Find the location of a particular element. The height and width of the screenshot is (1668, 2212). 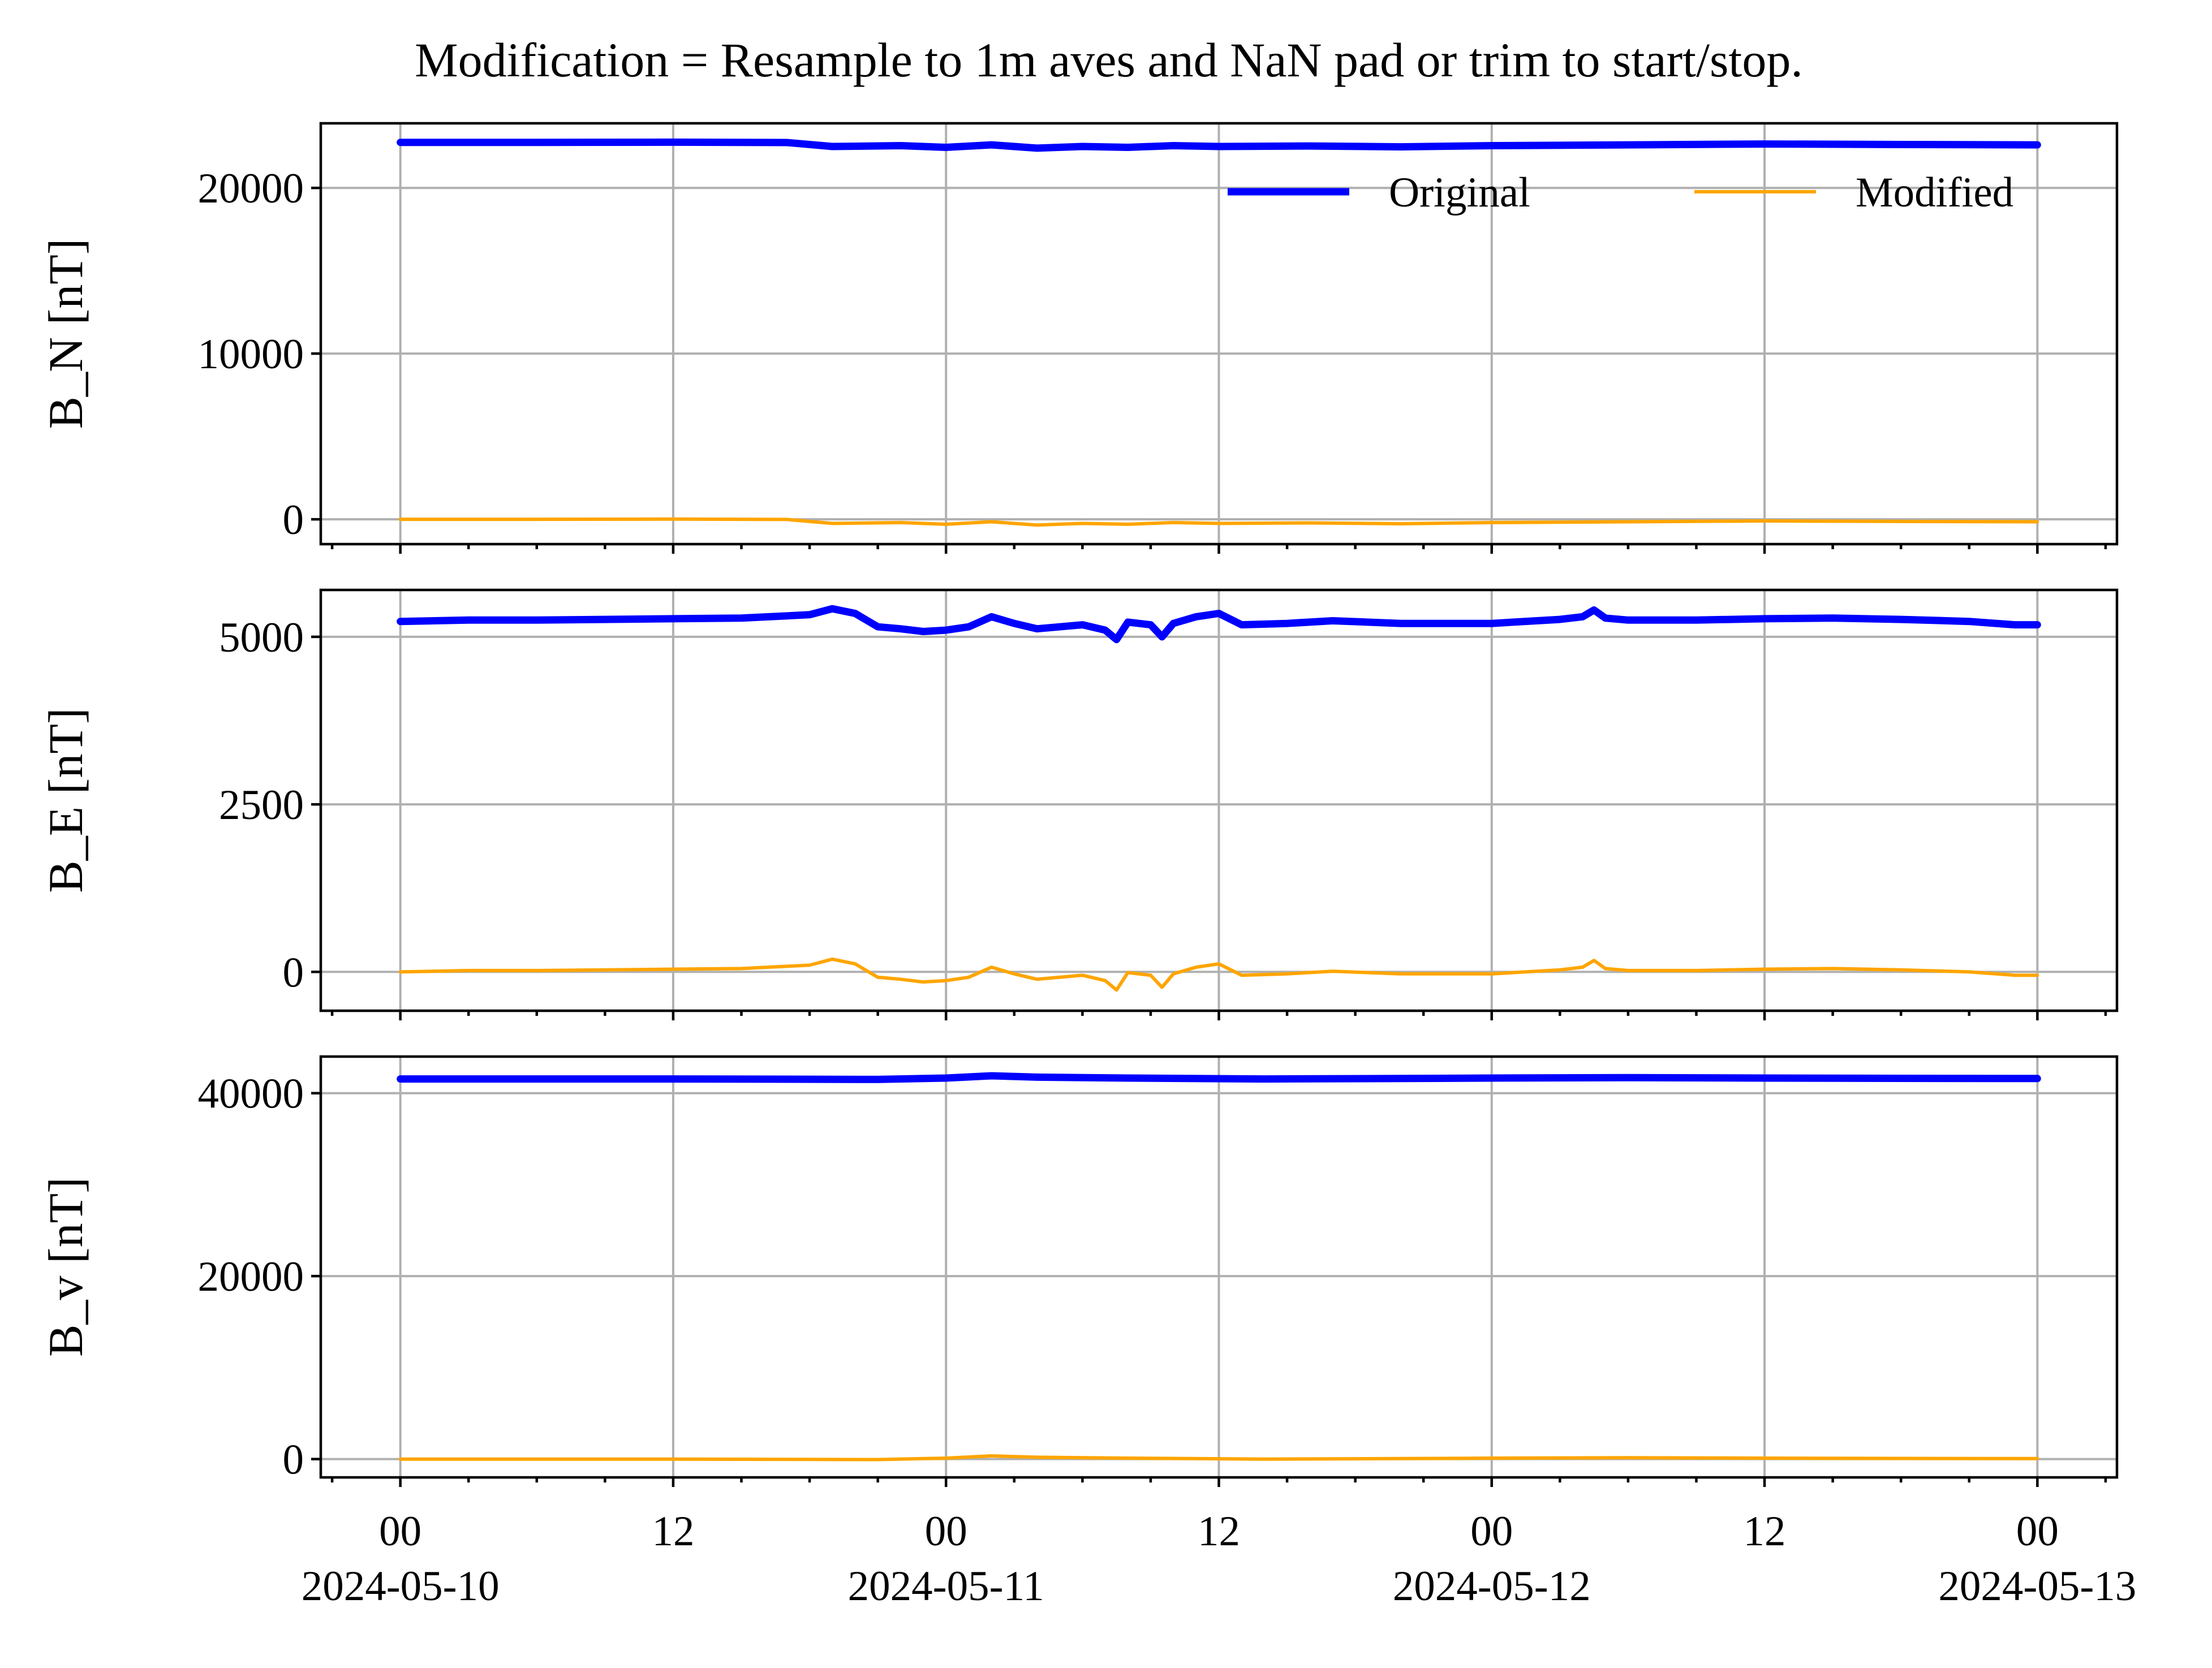

y-axis-label: B_E [nT] is located at coordinates (65, 800).